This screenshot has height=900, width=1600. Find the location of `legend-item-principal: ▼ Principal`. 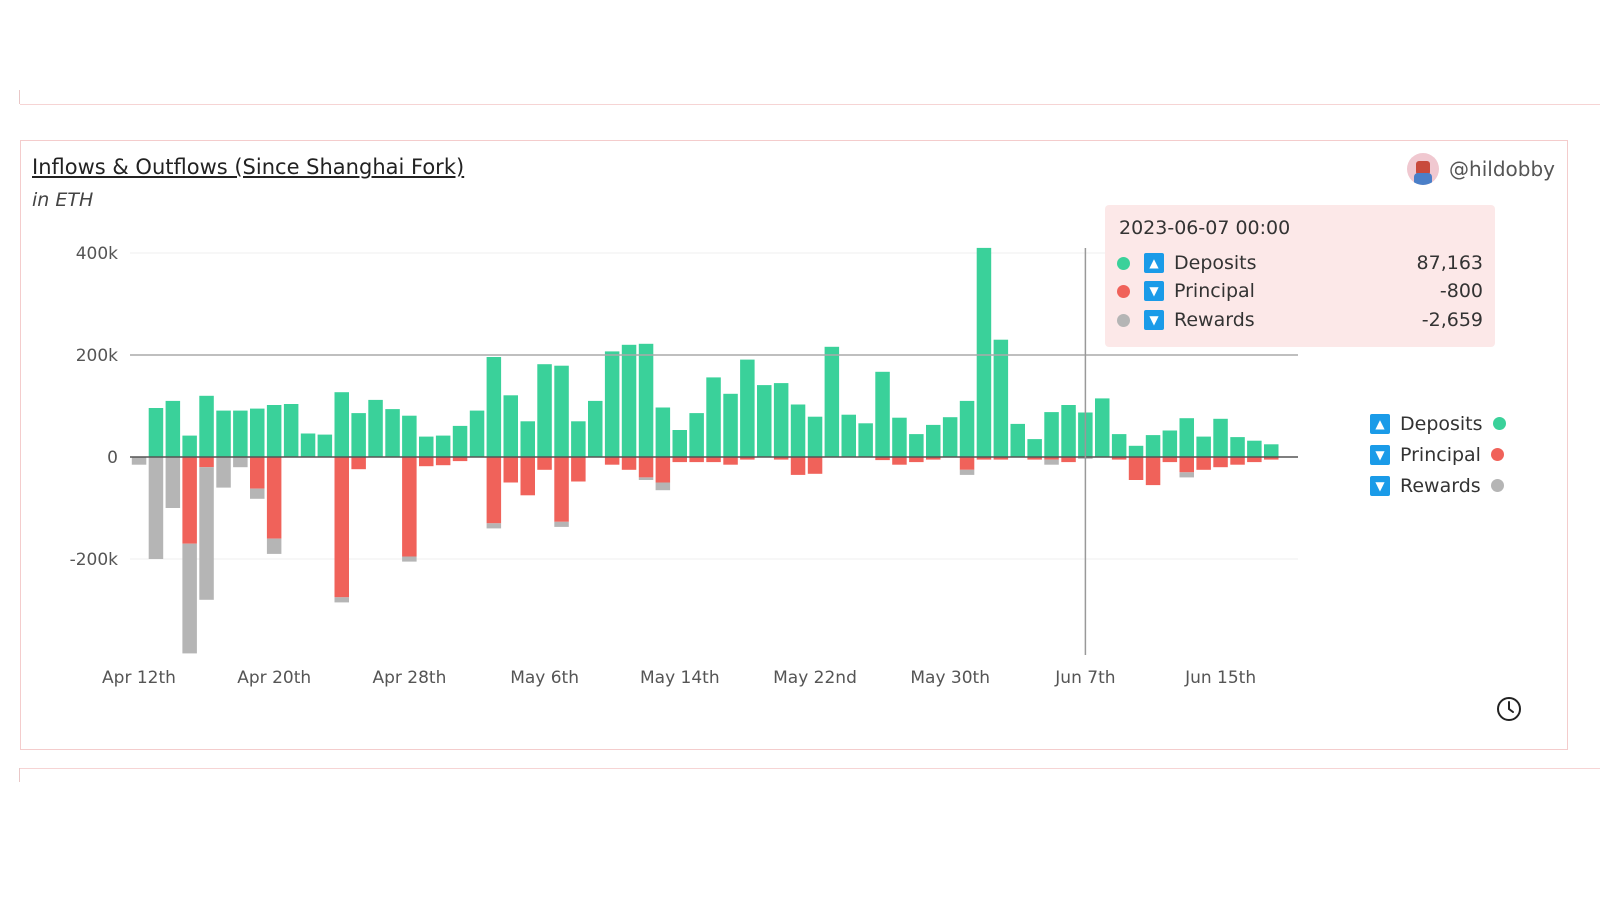

legend-item-principal: ▼ Principal is located at coordinates (1438, 454).